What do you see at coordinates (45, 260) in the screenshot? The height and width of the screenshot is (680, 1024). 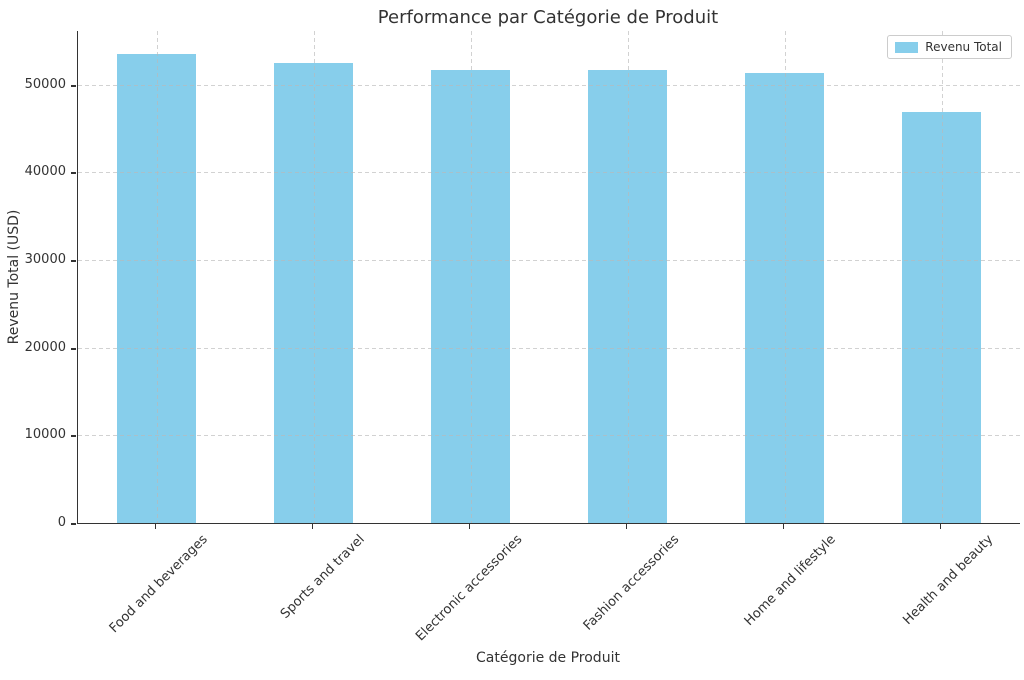 I see `y-tick-label: 30000` at bounding box center [45, 260].